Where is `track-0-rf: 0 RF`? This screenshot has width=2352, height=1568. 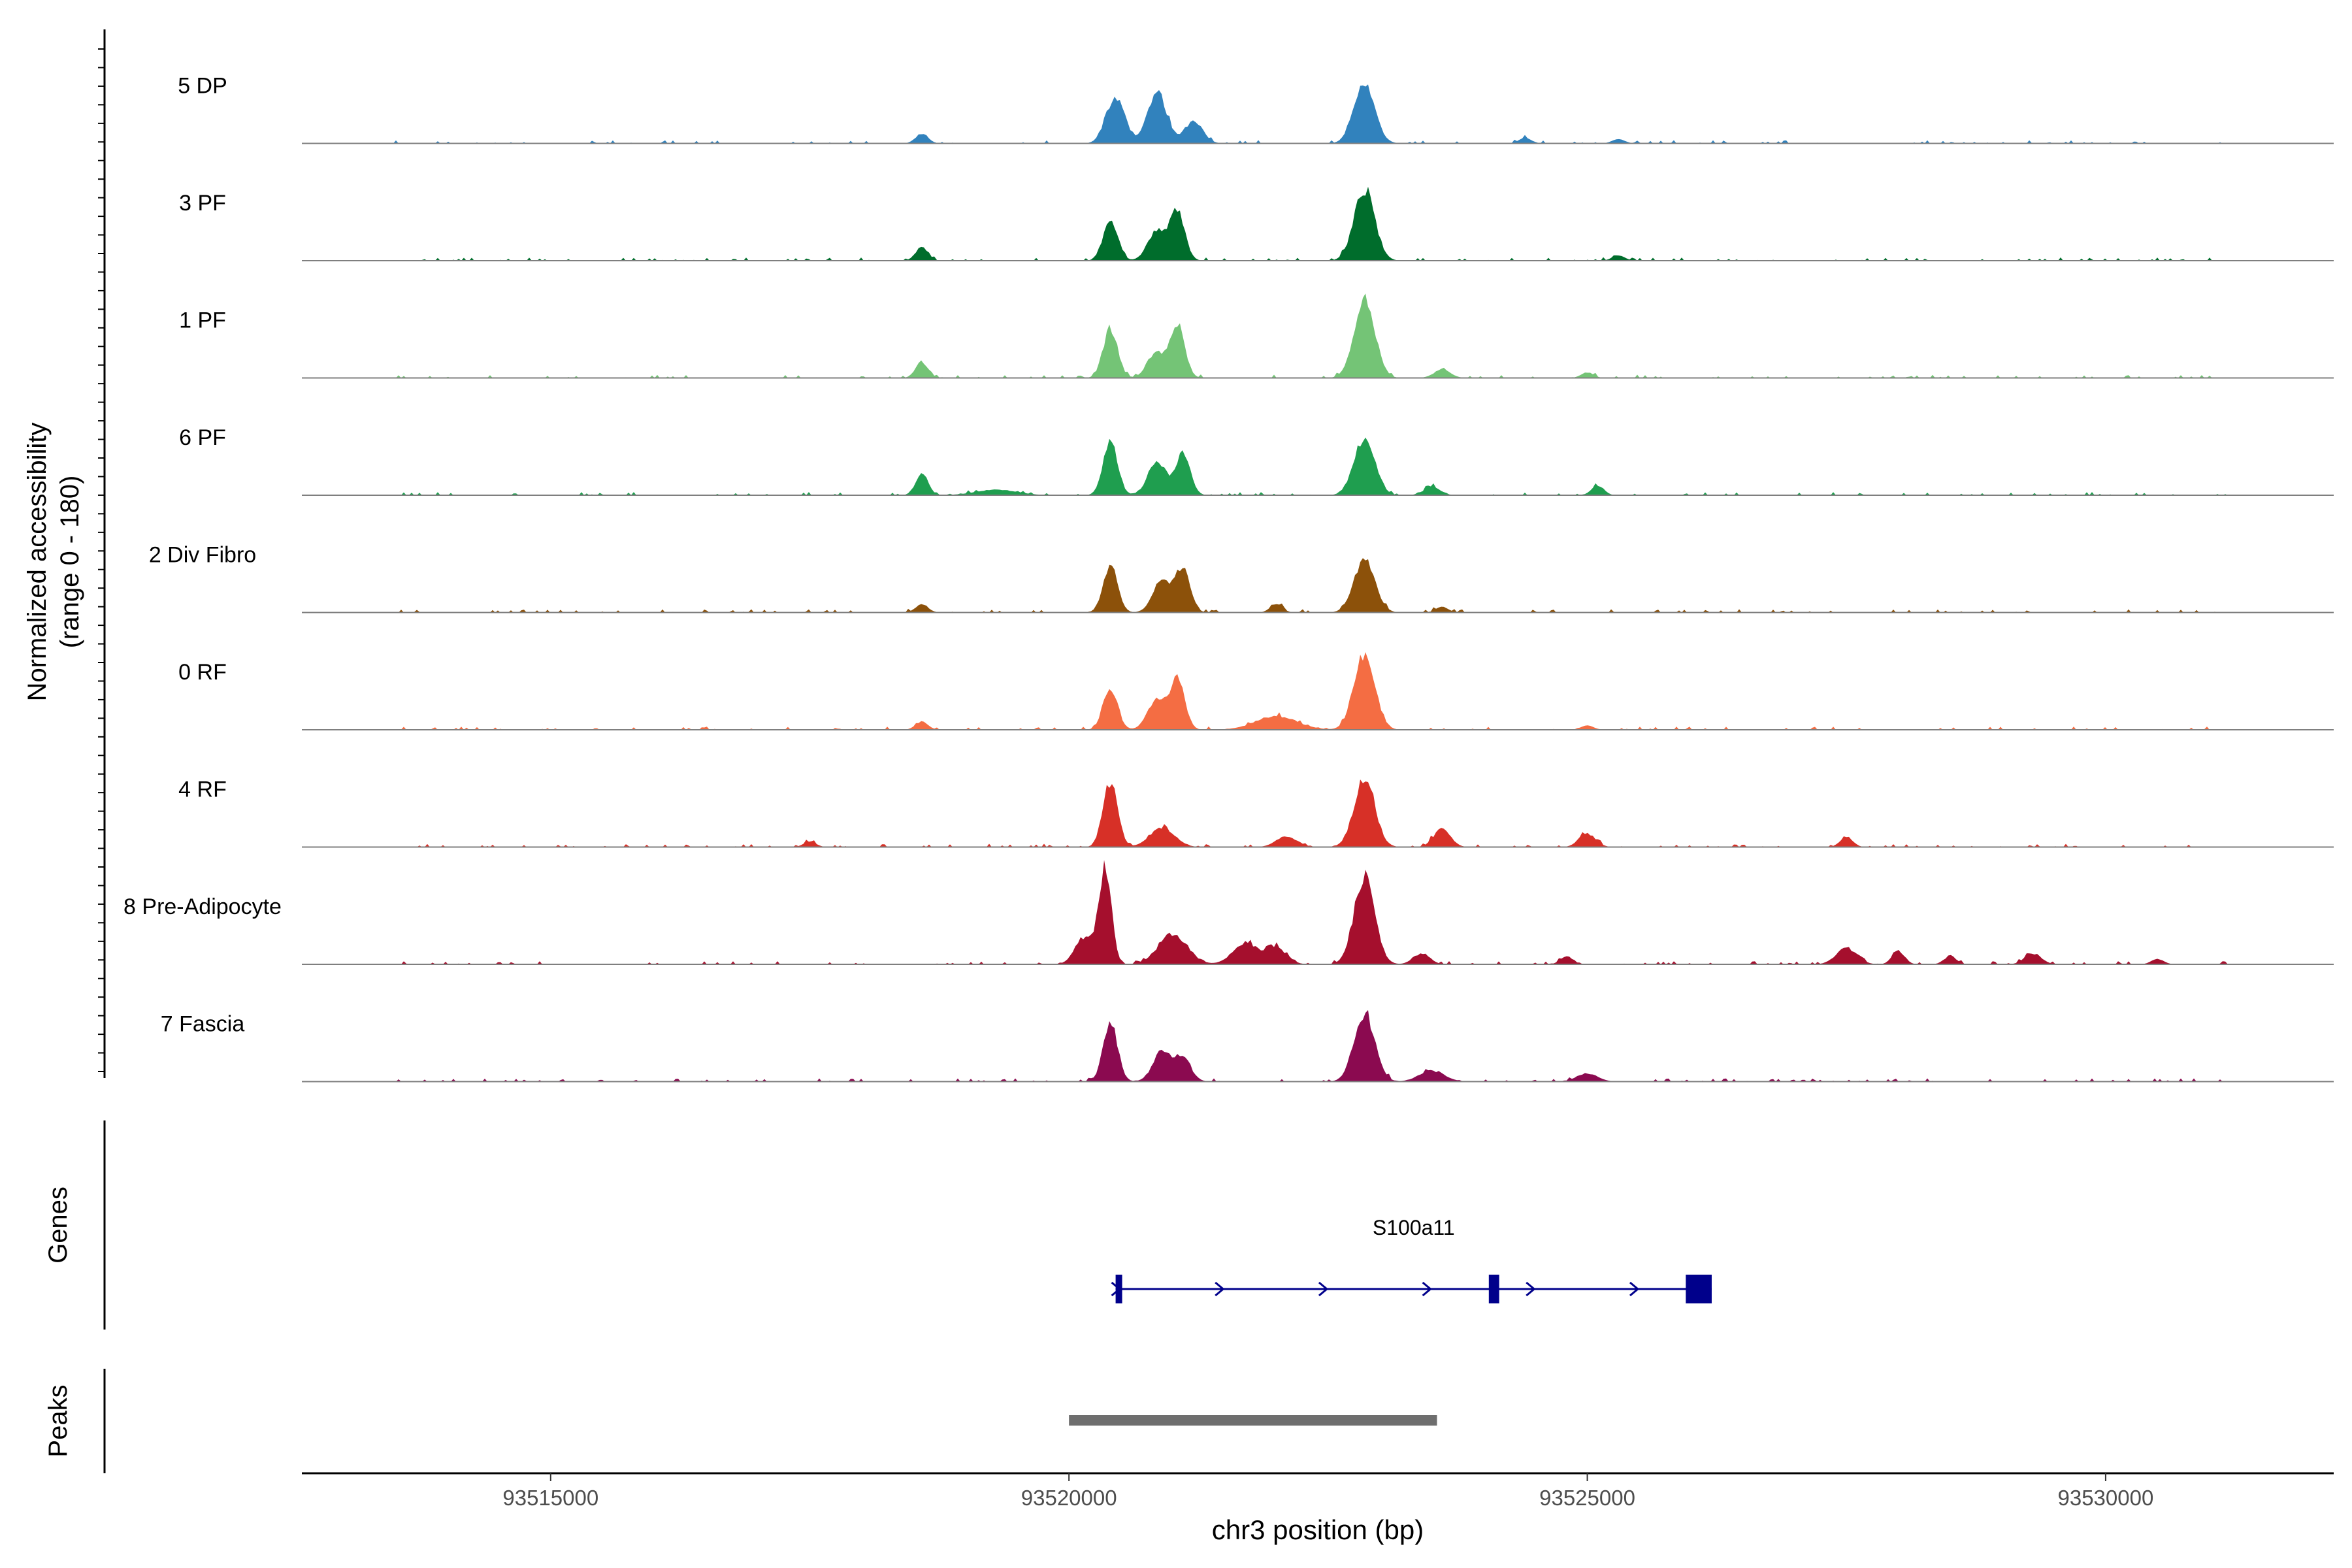
track-0-rf: 0 RF is located at coordinates (1256, 691).